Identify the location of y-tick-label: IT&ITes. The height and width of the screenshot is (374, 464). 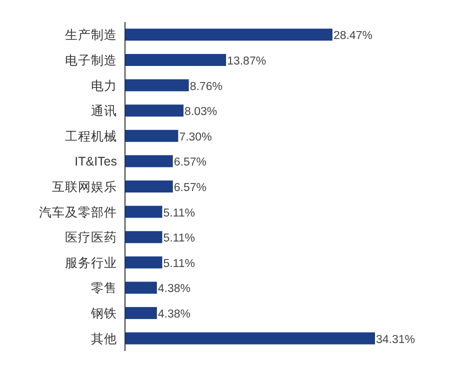
(95, 161).